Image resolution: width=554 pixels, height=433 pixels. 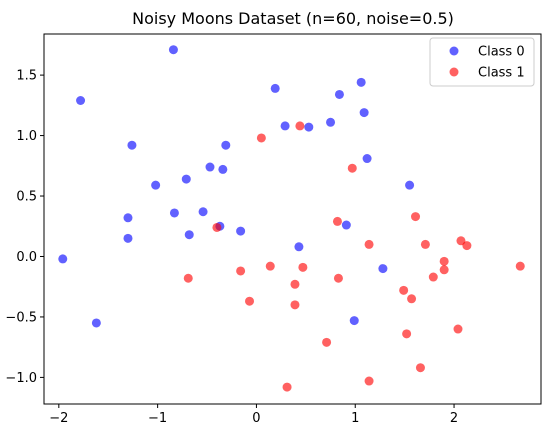 I want to click on x-tick-label: 1, so click(x=355, y=418).